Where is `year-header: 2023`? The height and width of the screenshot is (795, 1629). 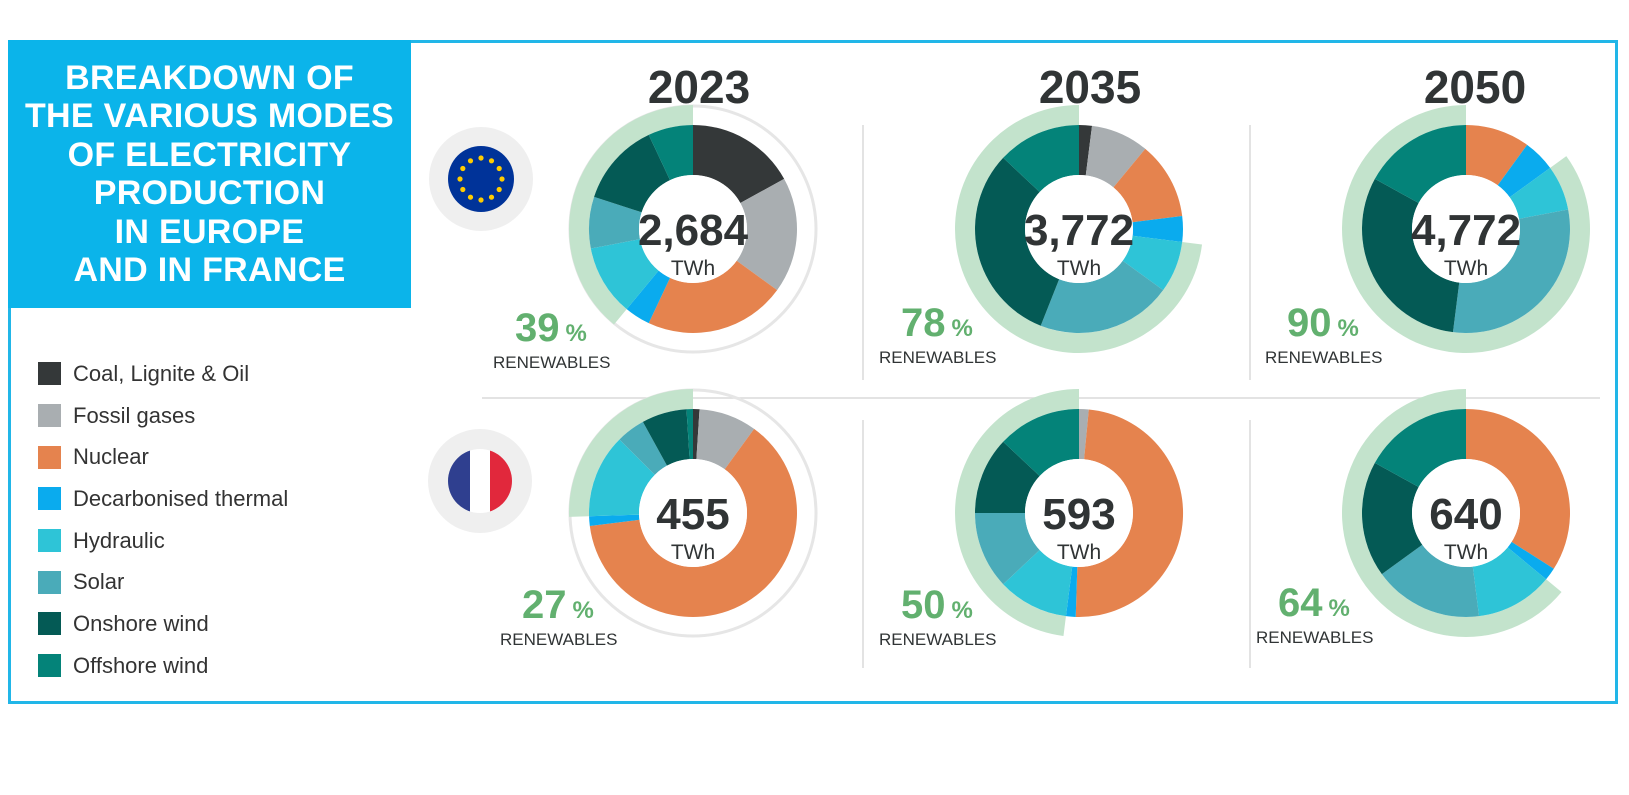 year-header: 2023 is located at coordinates (699, 87).